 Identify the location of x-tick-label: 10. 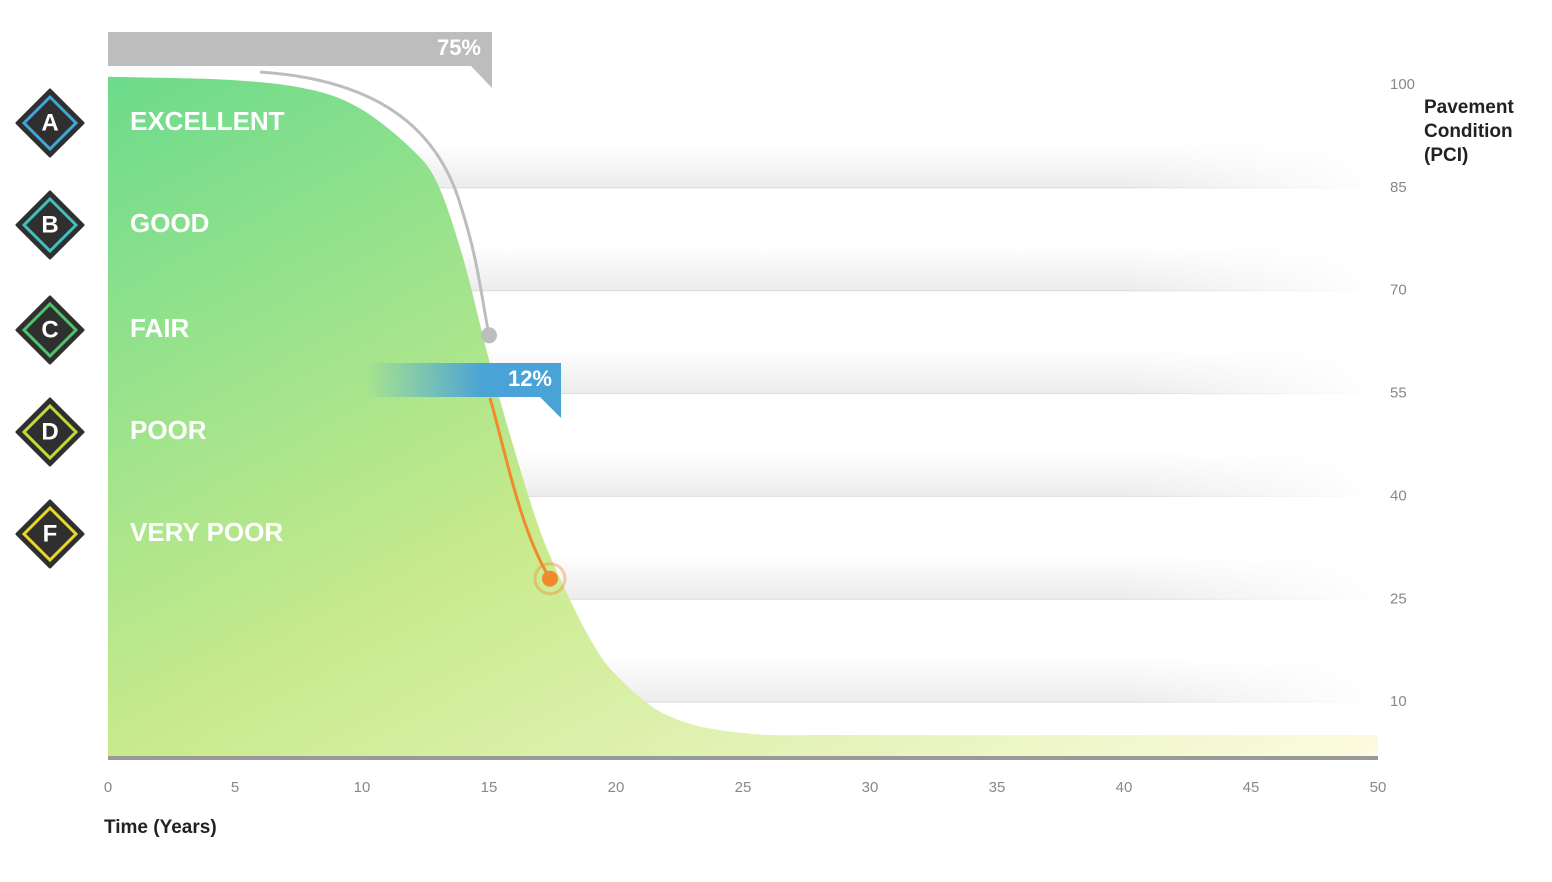
(362, 787).